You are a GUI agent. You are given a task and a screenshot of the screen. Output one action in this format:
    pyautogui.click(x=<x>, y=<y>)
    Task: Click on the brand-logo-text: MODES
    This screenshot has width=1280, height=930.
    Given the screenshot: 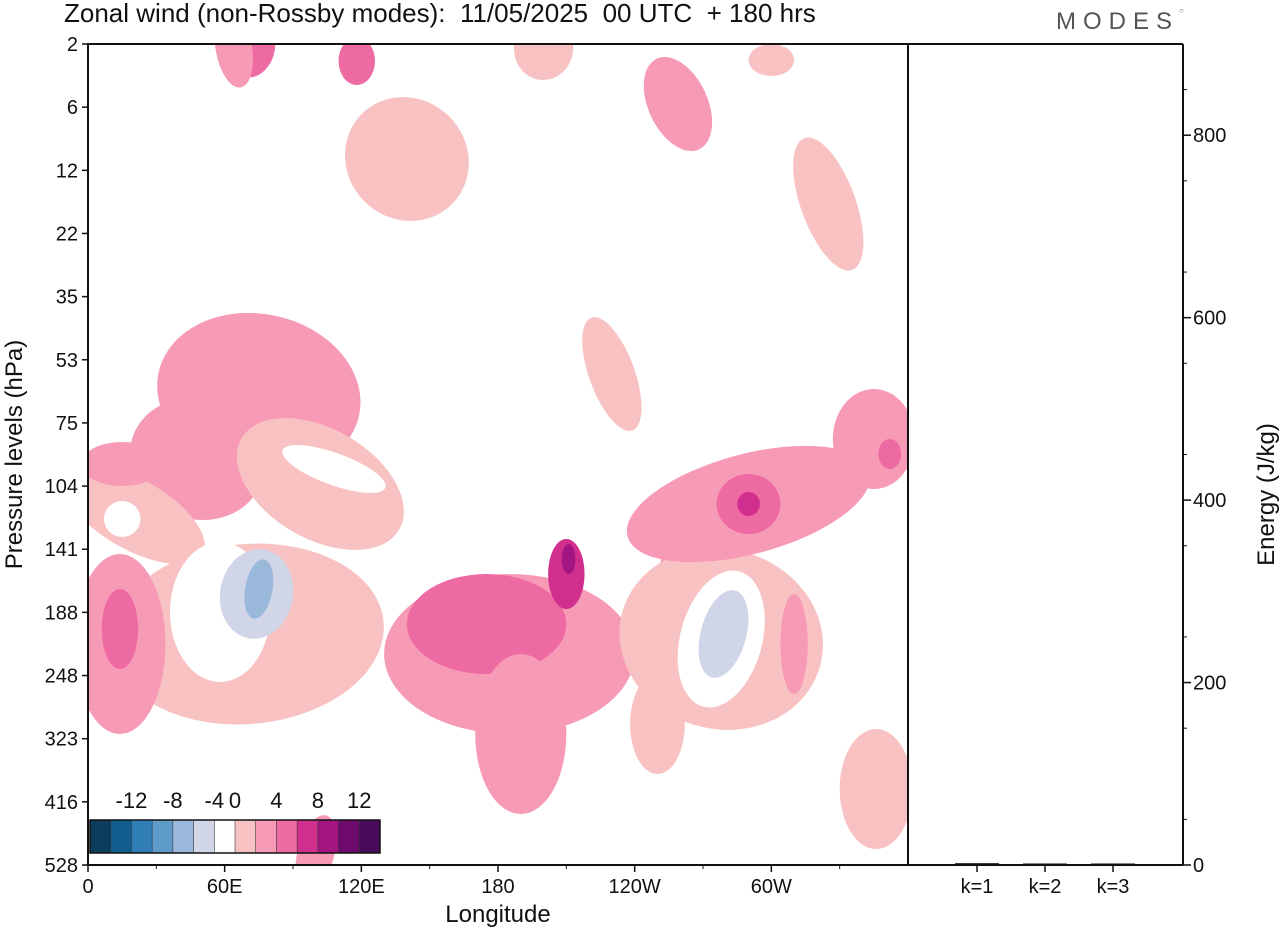 What is the action you would take?
    pyautogui.click(x=1118, y=21)
    